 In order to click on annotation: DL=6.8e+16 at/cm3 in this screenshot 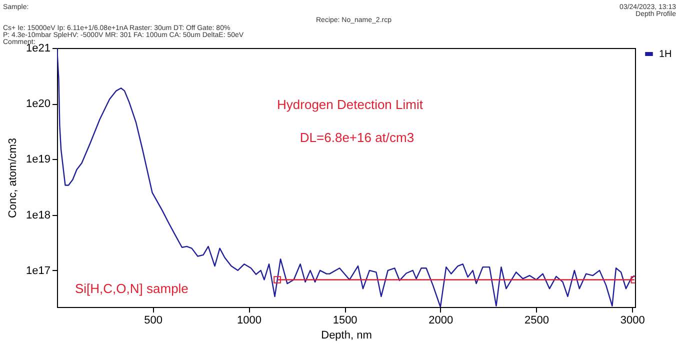, I will do `click(357, 137)`.